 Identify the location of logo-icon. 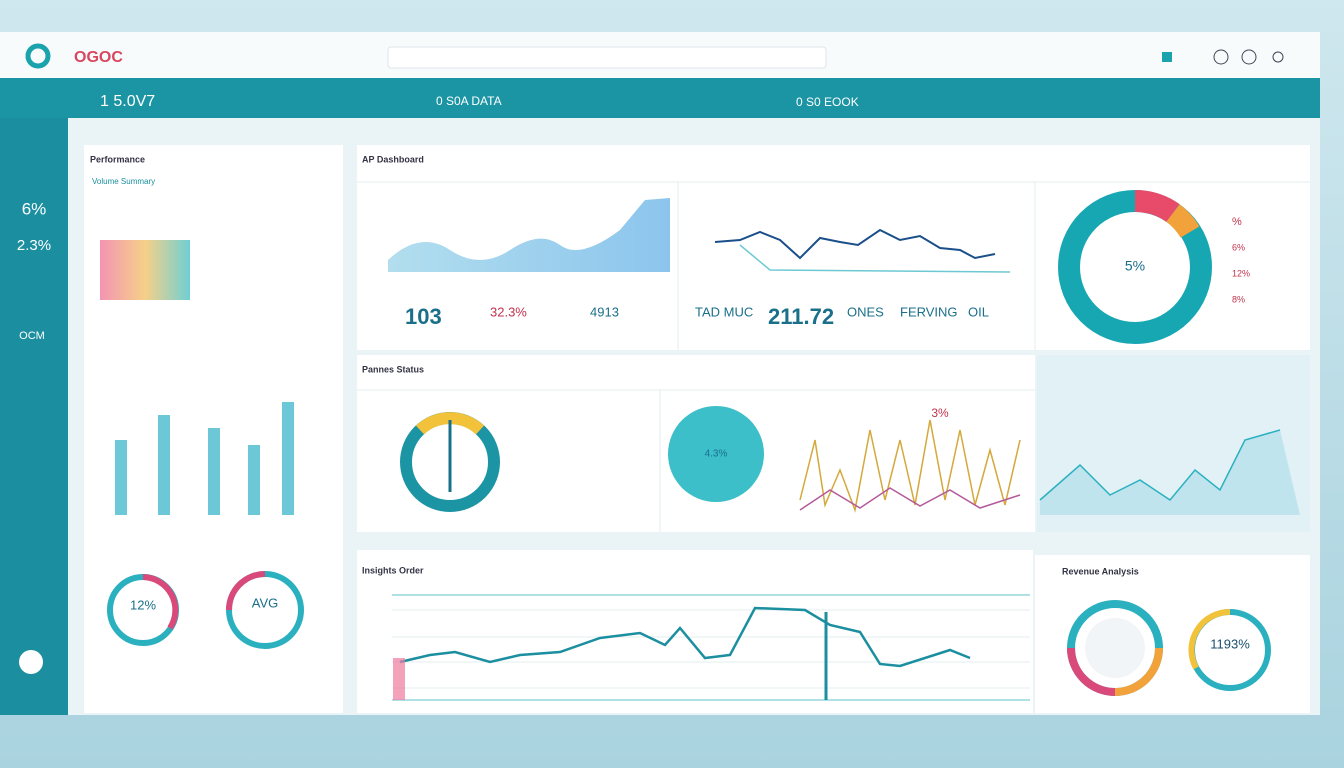
(38, 56).